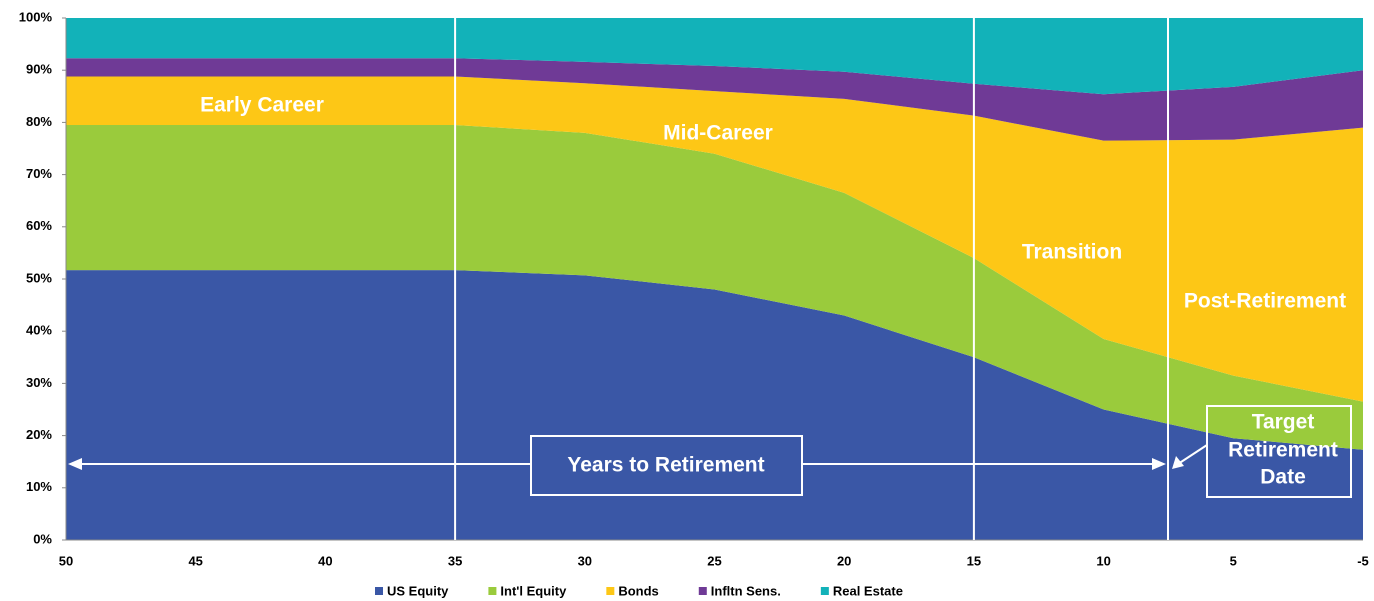 This screenshot has height=601, width=1374. I want to click on x-tick-label: 15, so click(974, 560).